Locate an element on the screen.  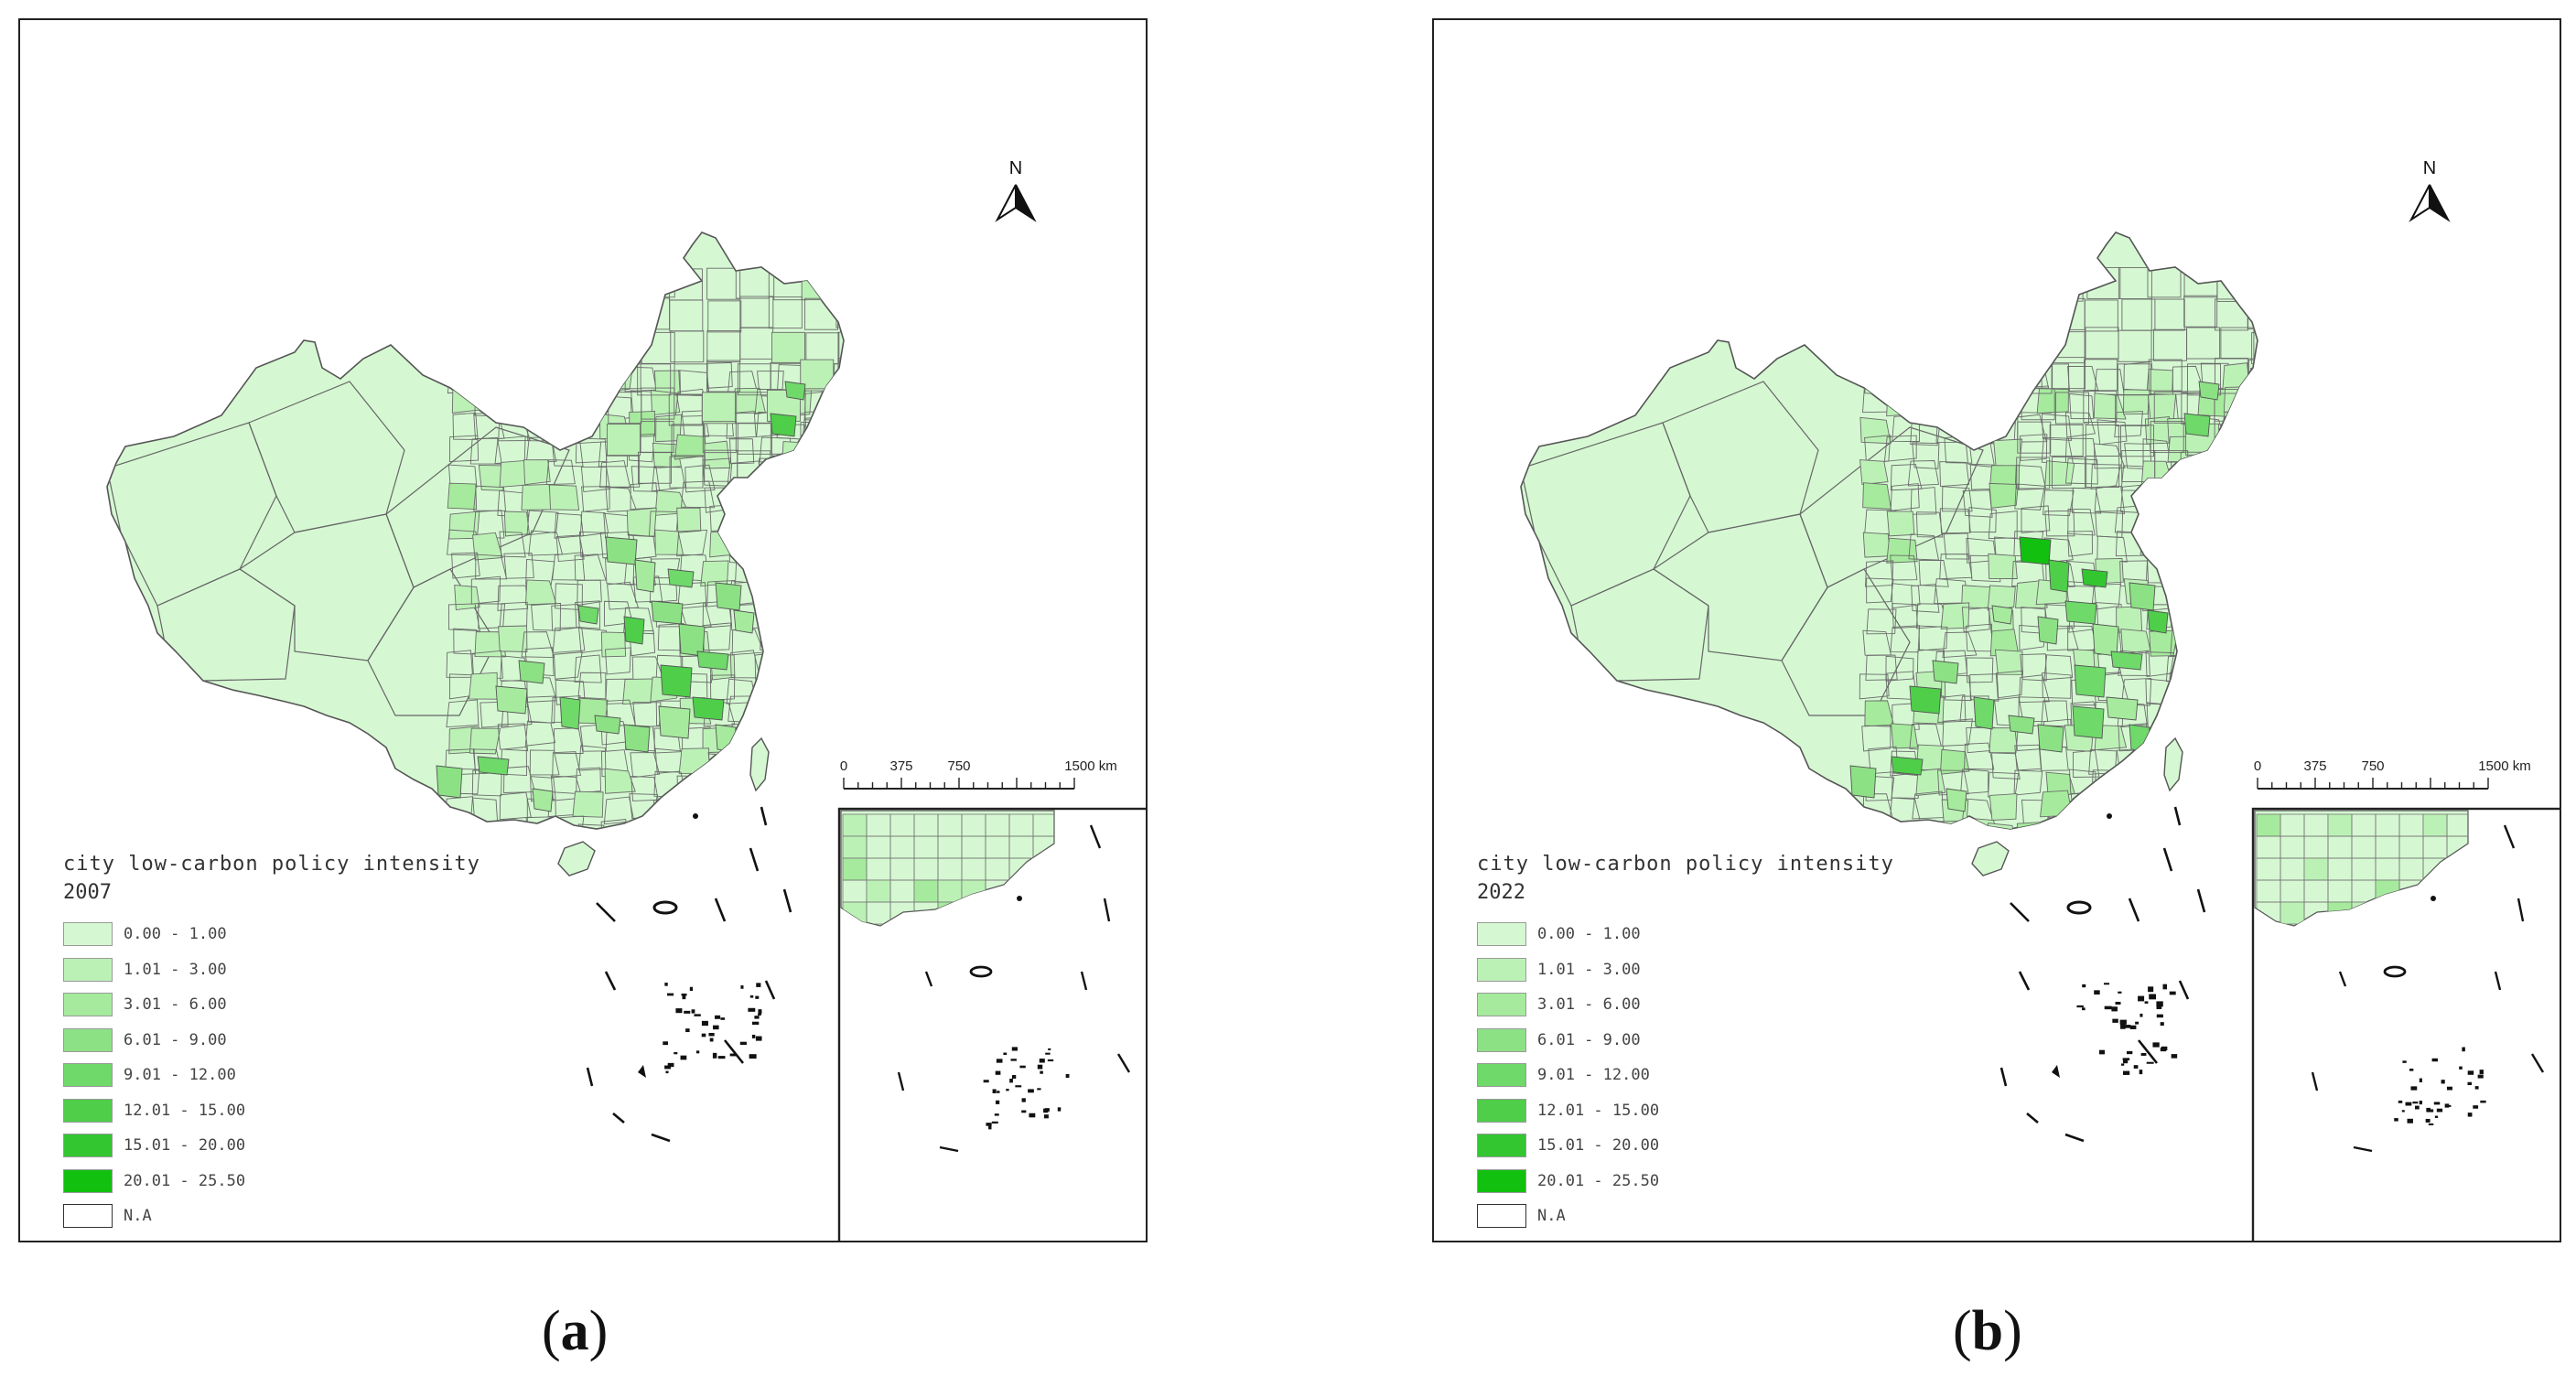
legend-year: 2022 is located at coordinates (1501, 892).